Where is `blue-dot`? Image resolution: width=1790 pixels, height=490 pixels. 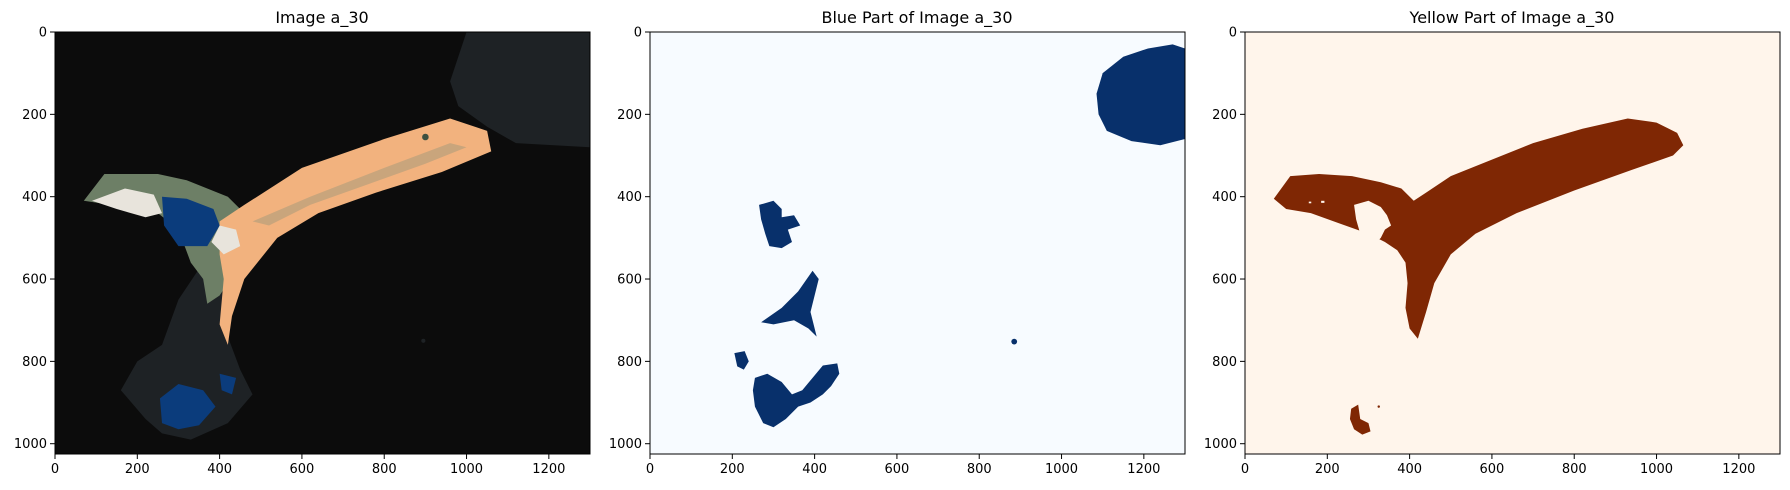
blue-dot is located at coordinates (1014, 341).